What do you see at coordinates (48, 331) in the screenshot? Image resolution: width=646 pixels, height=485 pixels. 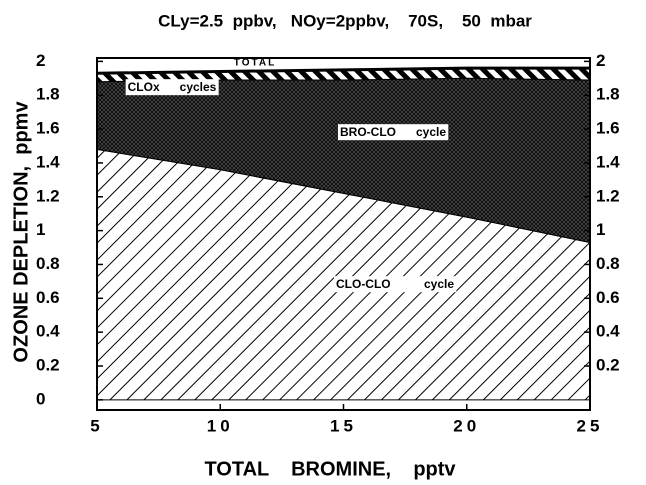 I see `y-tick-label: 0.4` at bounding box center [48, 331].